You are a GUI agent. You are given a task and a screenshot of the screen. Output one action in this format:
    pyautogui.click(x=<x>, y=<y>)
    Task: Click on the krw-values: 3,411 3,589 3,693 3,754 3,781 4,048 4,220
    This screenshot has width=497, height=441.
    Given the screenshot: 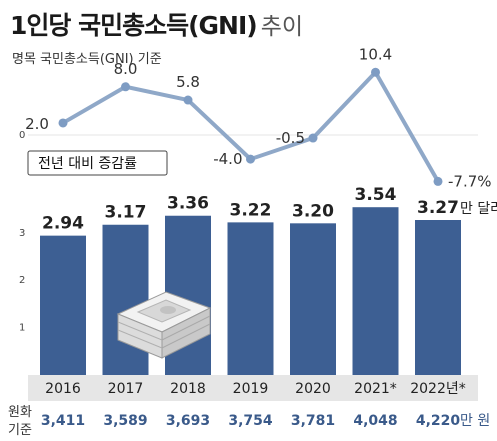 What is the action you would take?
    pyautogui.click(x=251, y=421)
    